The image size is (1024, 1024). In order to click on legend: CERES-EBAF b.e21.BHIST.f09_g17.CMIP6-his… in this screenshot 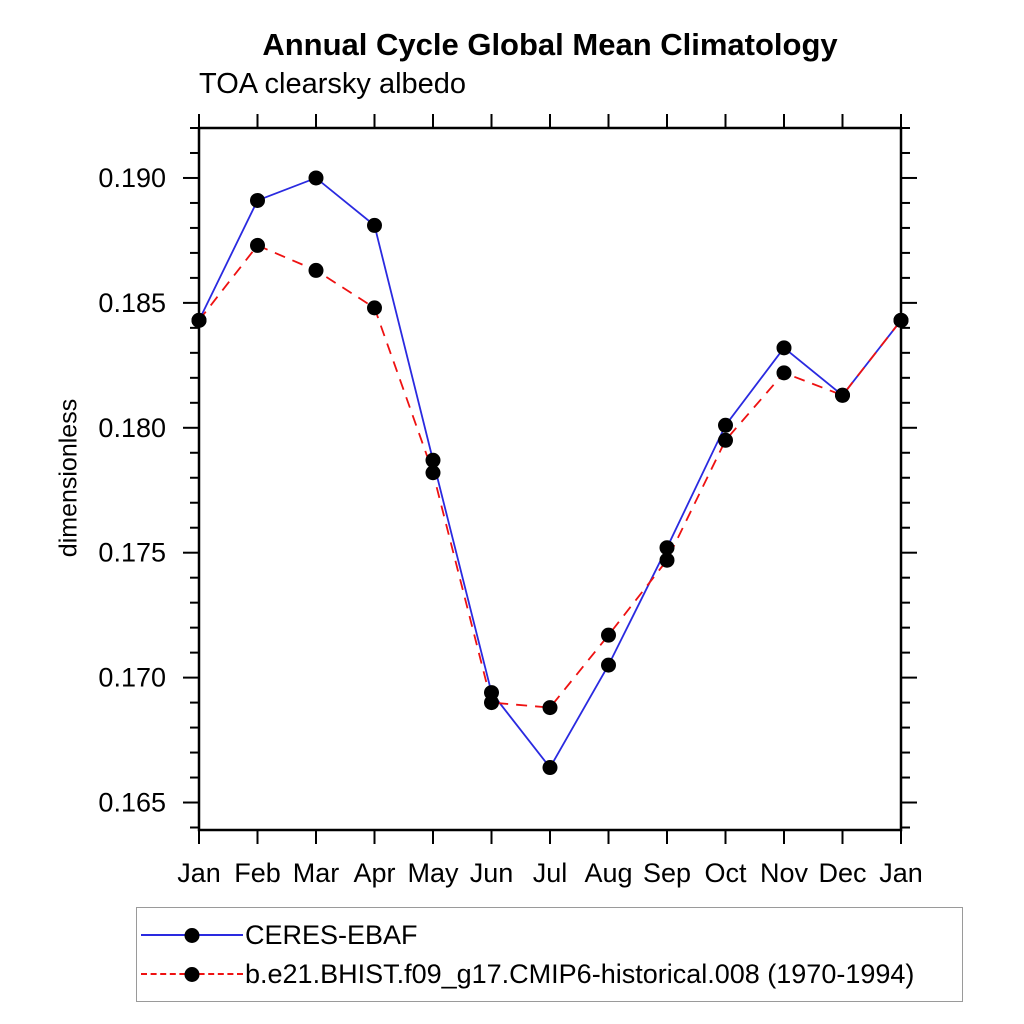, I will do `click(549, 954)`.